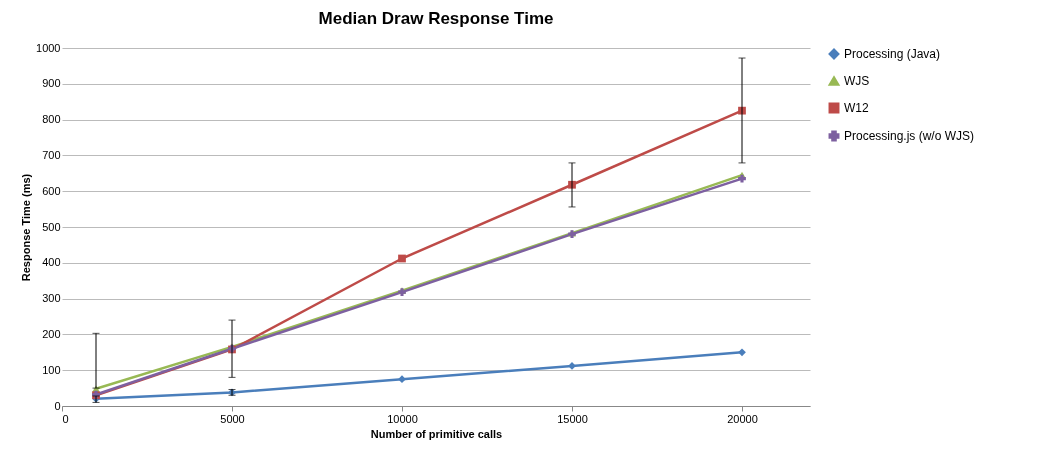 The width and height of the screenshot is (1037, 472). What do you see at coordinates (51, 226) in the screenshot?
I see `y-tick-label: 500` at bounding box center [51, 226].